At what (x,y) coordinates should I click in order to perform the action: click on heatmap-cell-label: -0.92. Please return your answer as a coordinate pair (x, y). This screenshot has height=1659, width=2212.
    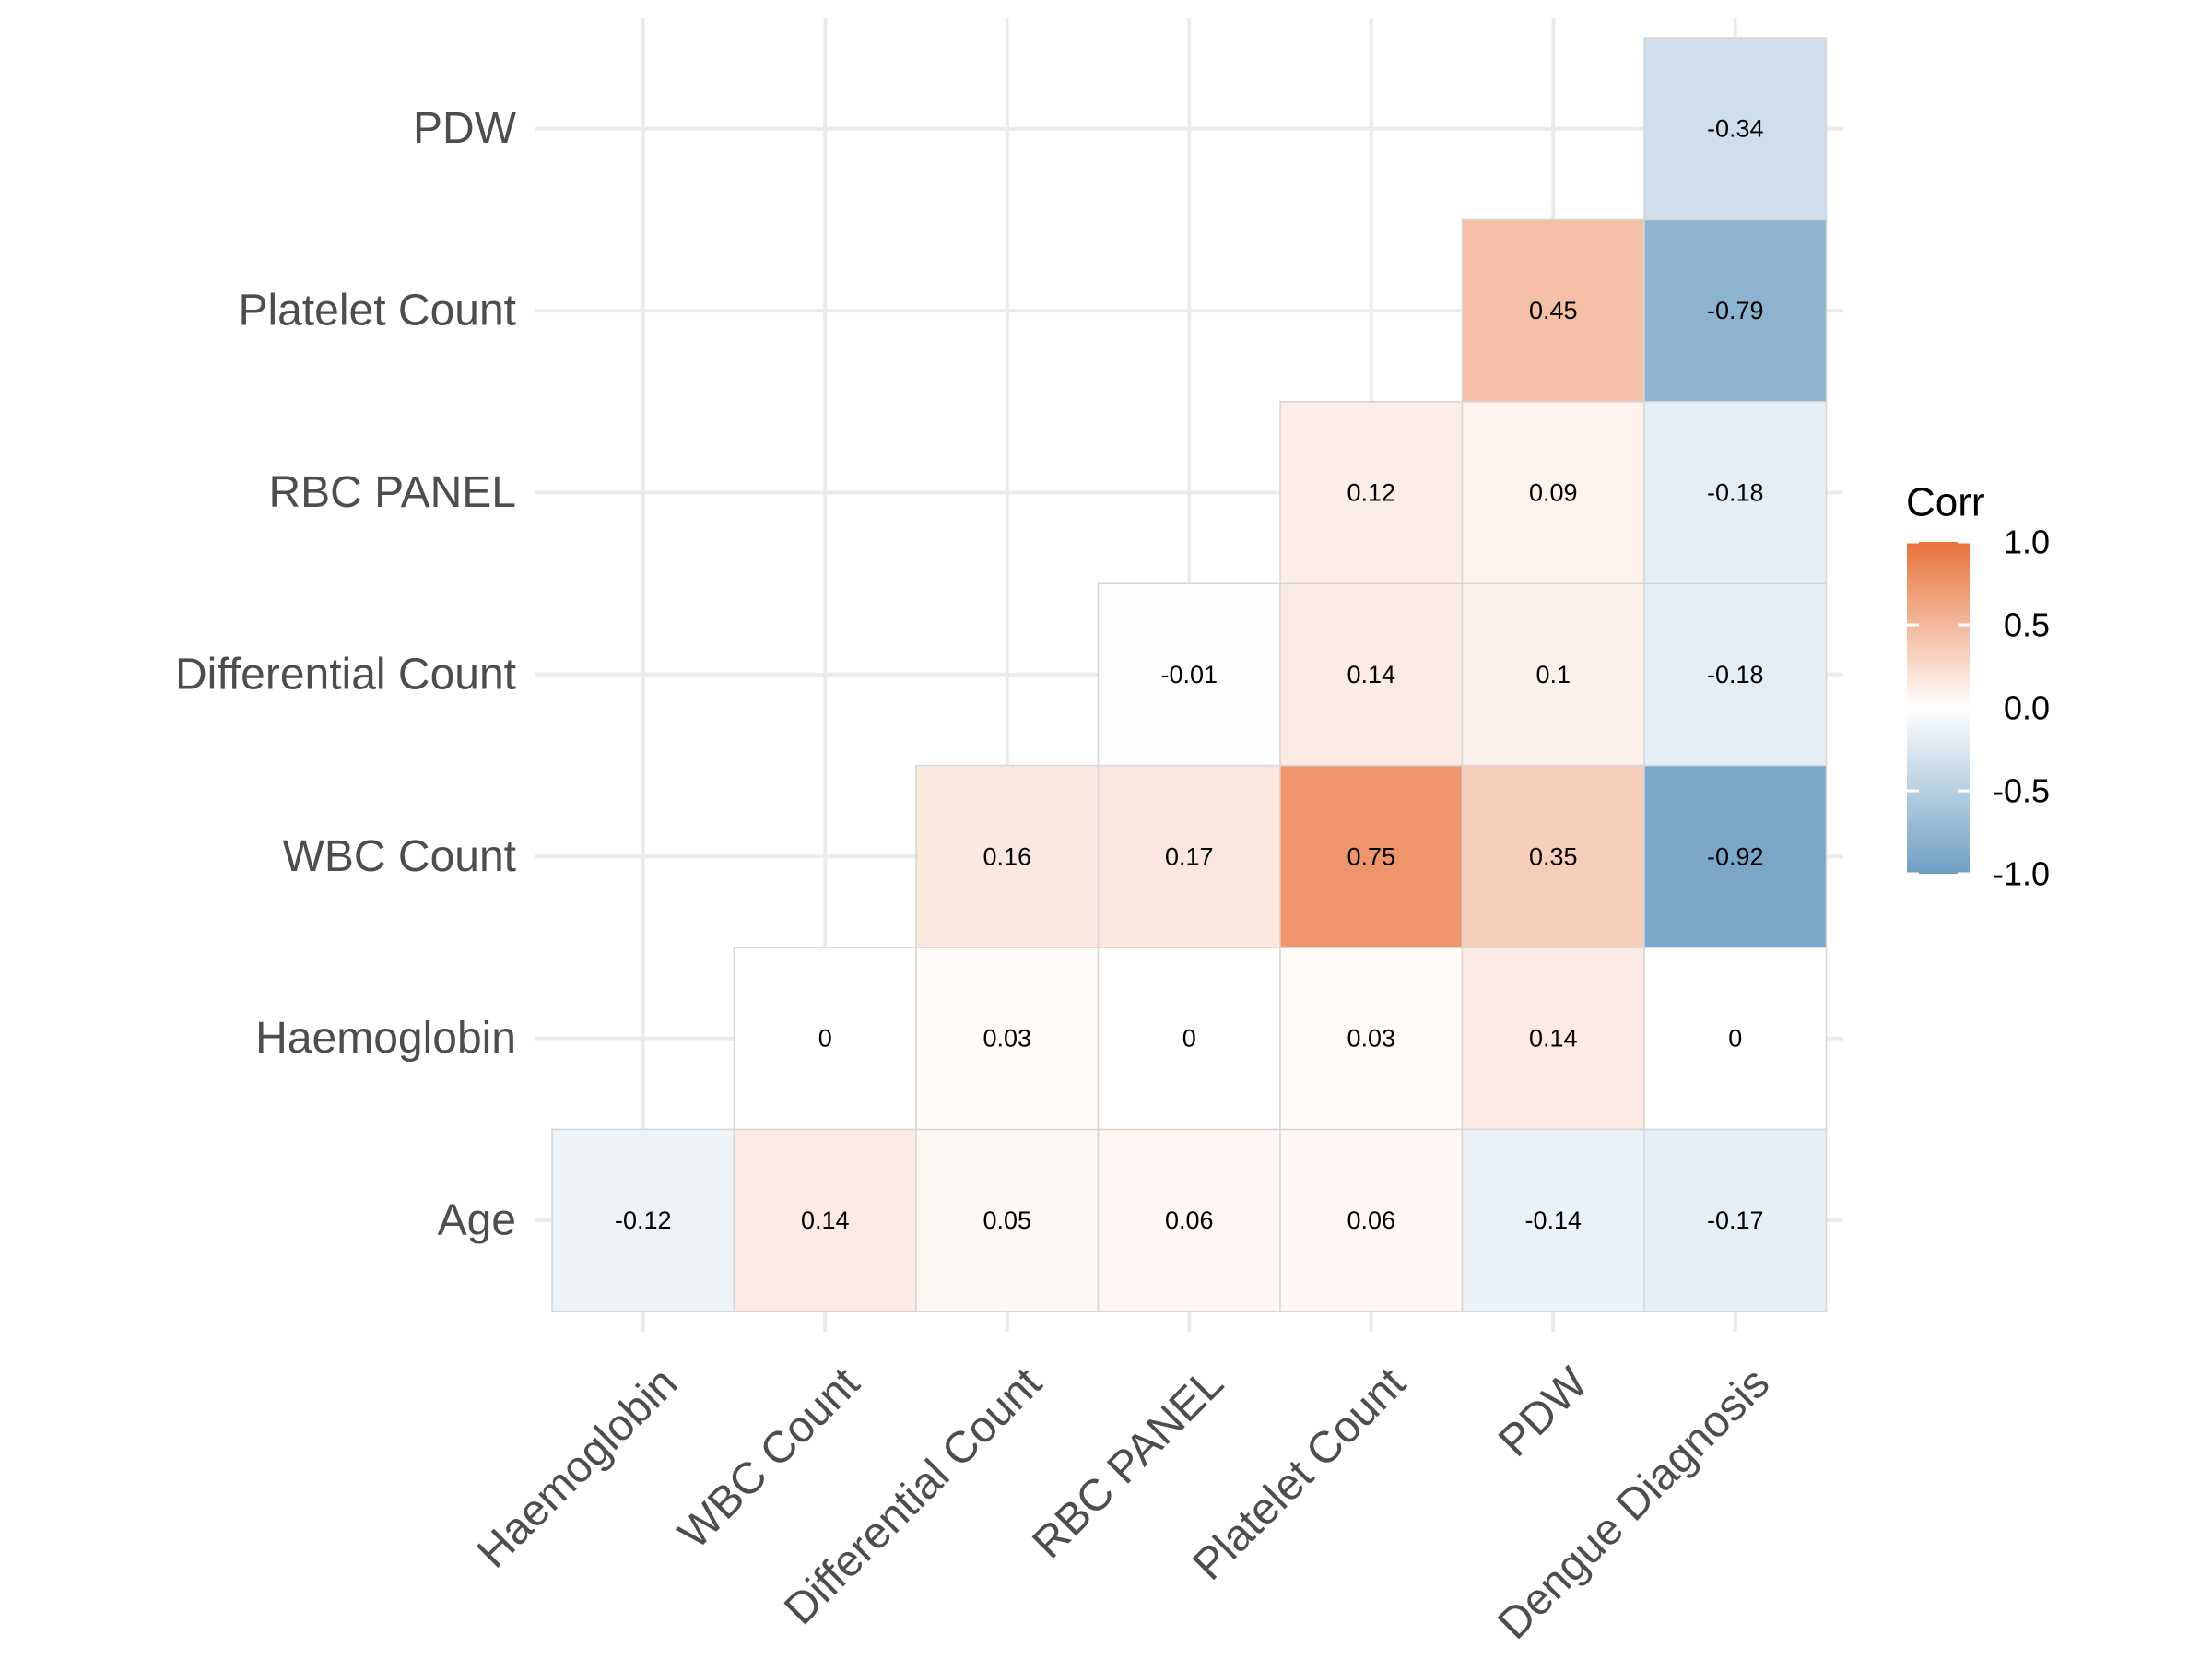
    Looking at the image, I should click on (1735, 856).